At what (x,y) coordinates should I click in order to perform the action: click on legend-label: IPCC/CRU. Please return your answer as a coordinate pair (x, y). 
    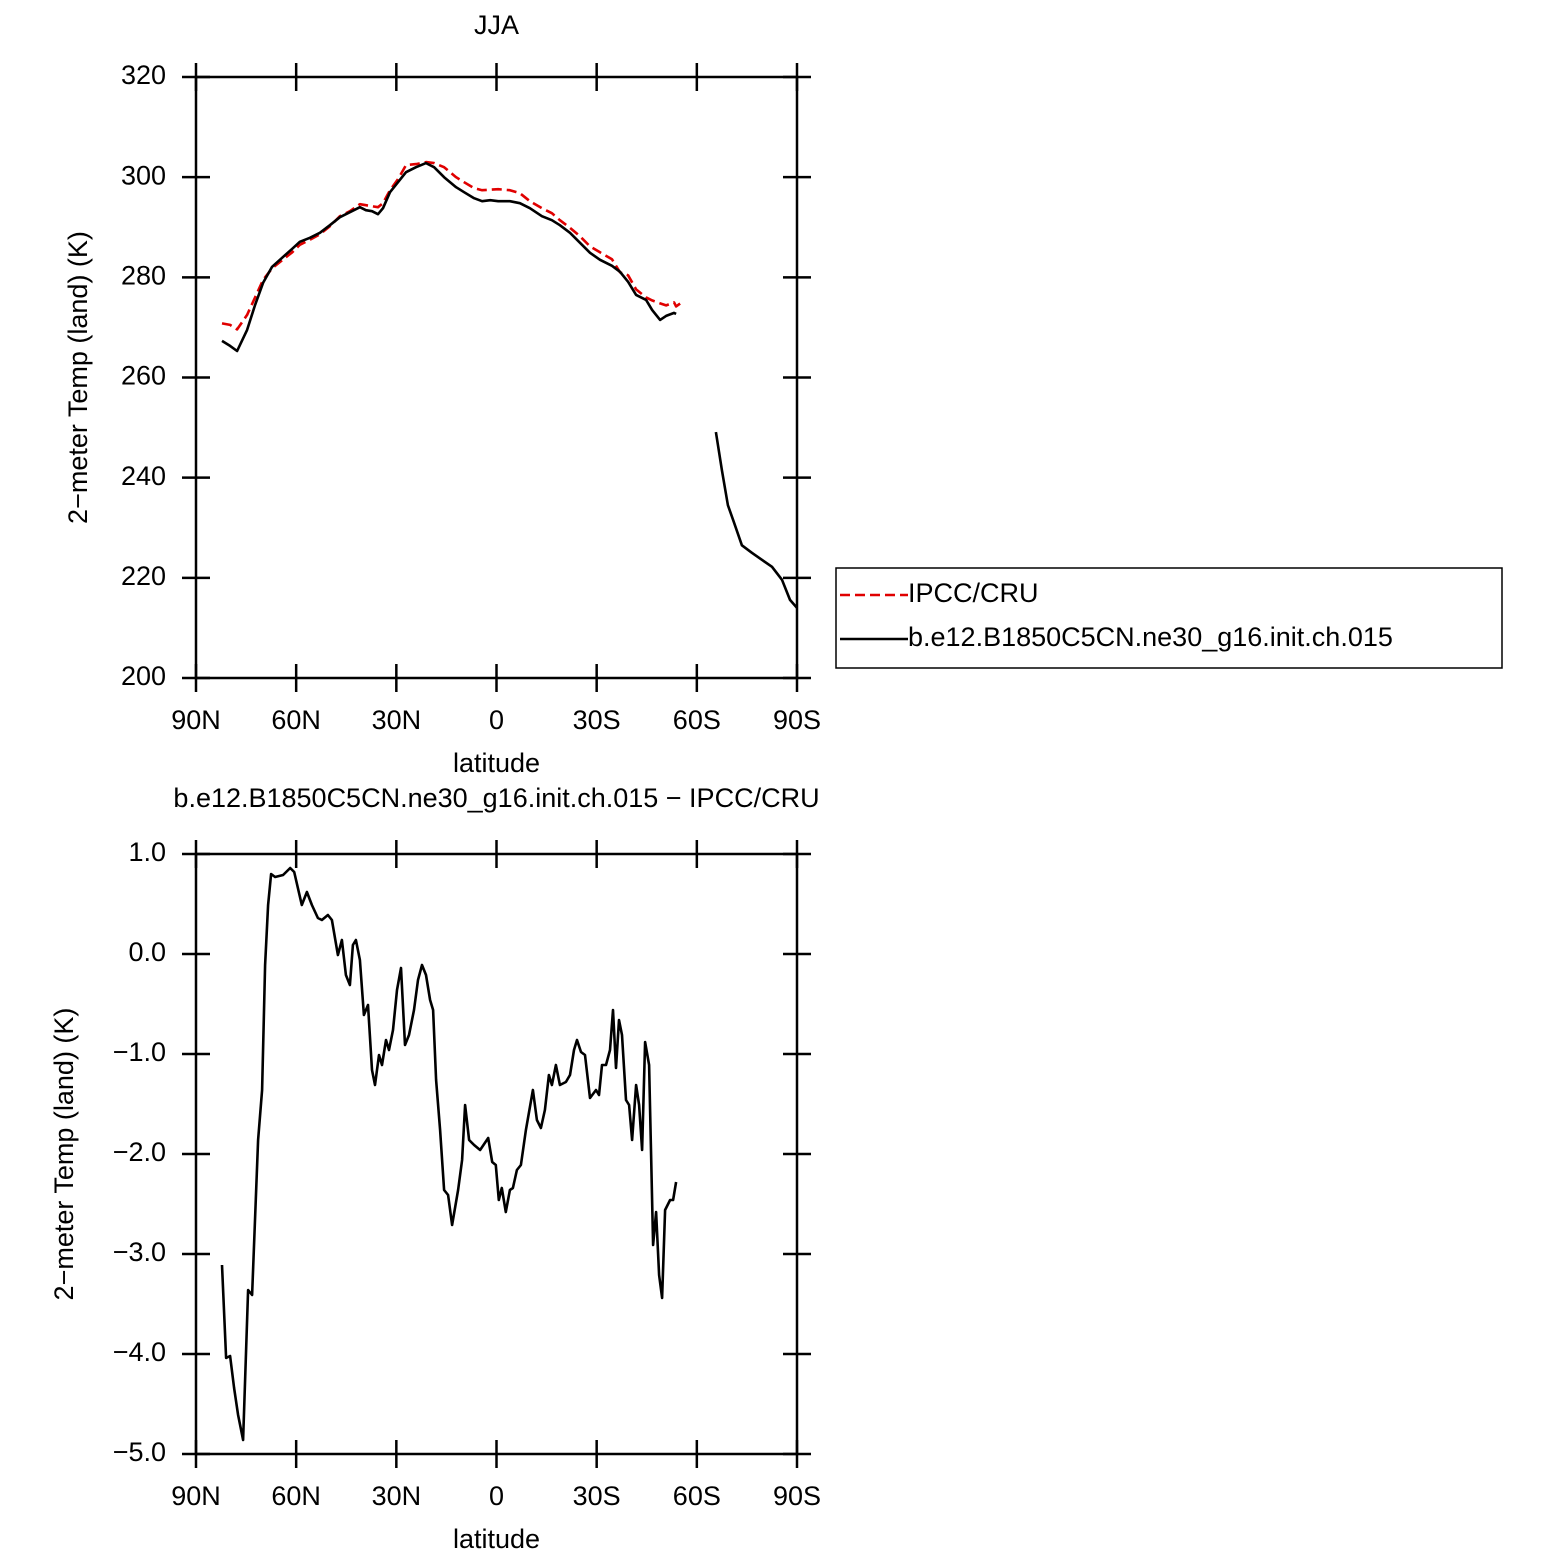
    Looking at the image, I should click on (973, 593).